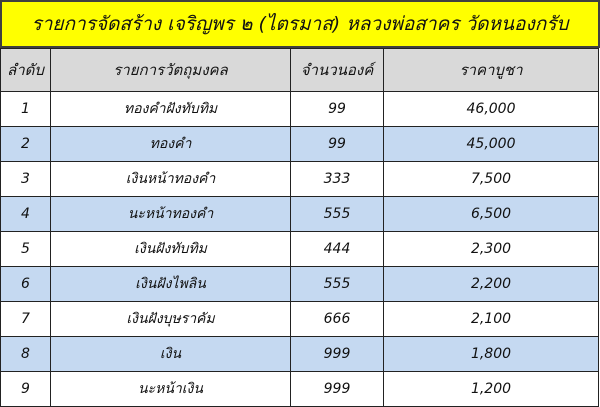  I want to click on table-cell: นะหน้าทองคำ, so click(170, 214).